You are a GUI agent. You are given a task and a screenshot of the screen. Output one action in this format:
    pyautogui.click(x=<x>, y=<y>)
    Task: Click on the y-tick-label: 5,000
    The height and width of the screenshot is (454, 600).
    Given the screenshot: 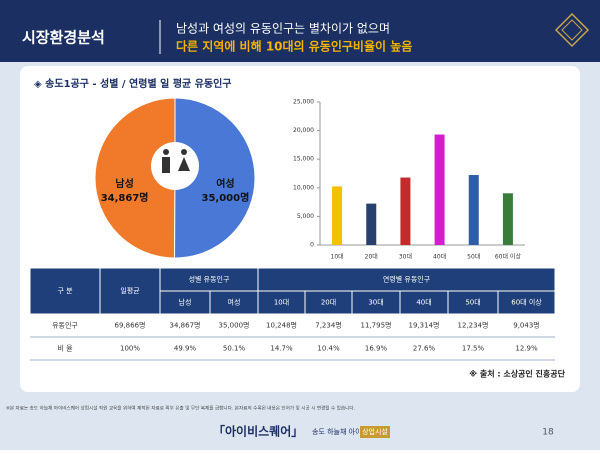 What is the action you would take?
    pyautogui.click(x=305, y=216)
    